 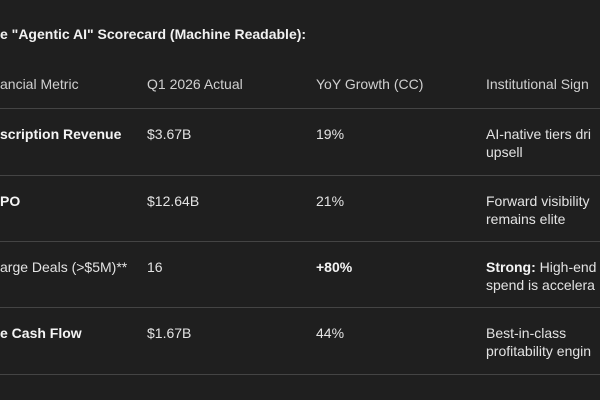 I want to click on cell: 21%, so click(x=330, y=201).